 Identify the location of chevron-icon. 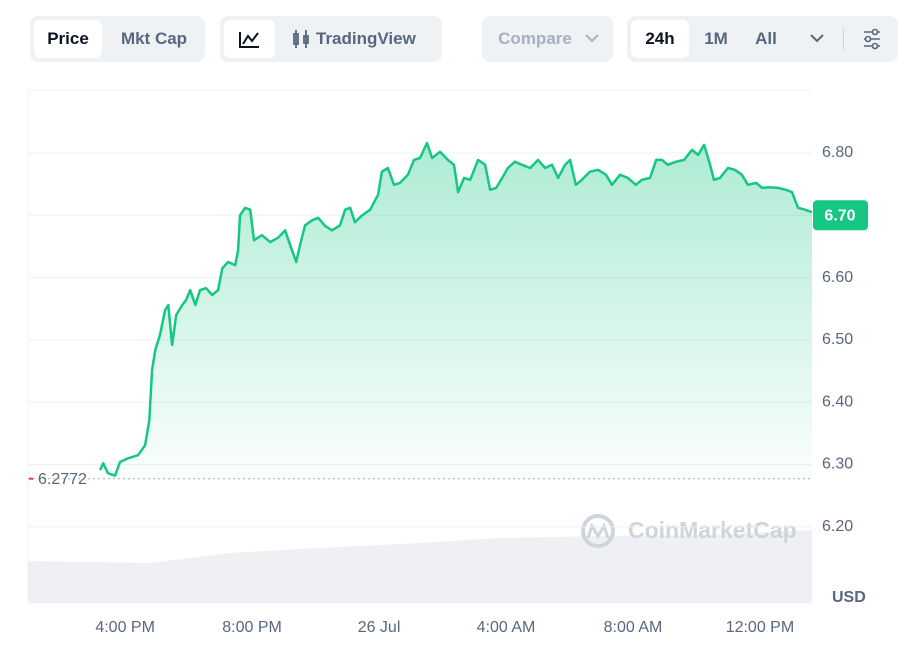
(592, 38).